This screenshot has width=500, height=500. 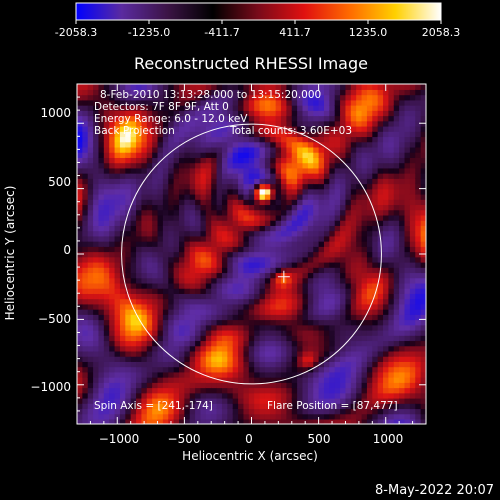 What do you see at coordinates (332, 406) in the screenshot?
I see `flare-position-label: Flare Position = [87,477]` at bounding box center [332, 406].